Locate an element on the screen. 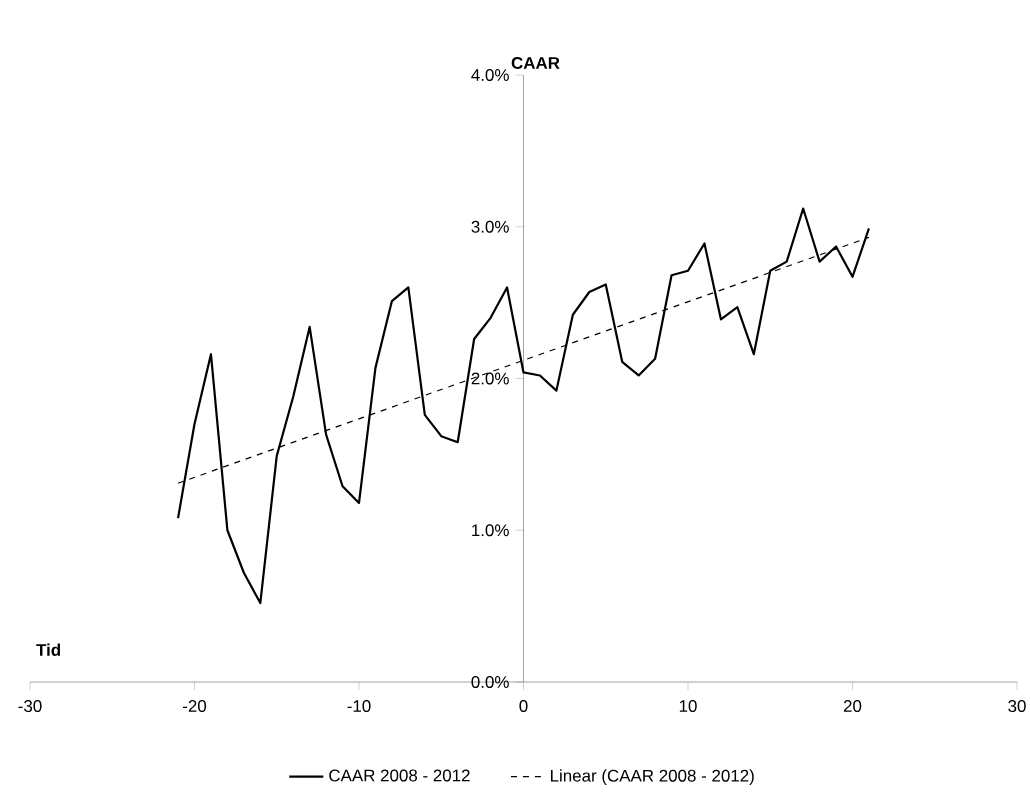 Image resolution: width=1030 pixels, height=796 pixels. y-tick-label: 3.0% is located at coordinates (490, 226).